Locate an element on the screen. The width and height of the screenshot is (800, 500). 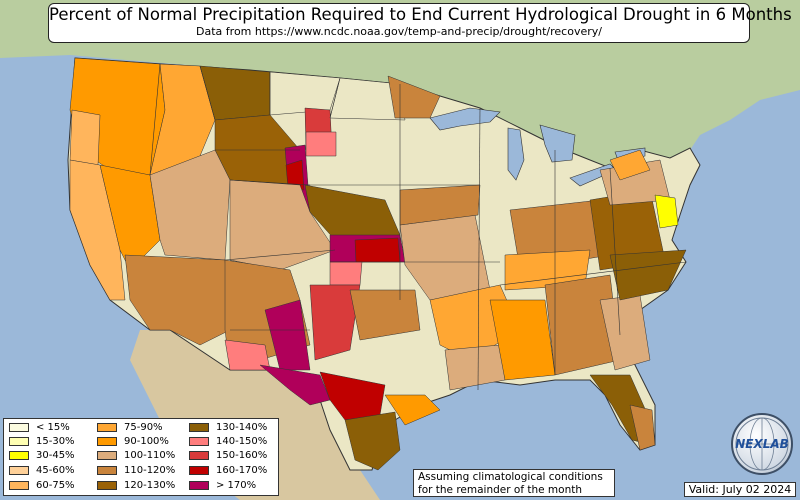
legend-item: 90-100% is located at coordinates (133, 442).